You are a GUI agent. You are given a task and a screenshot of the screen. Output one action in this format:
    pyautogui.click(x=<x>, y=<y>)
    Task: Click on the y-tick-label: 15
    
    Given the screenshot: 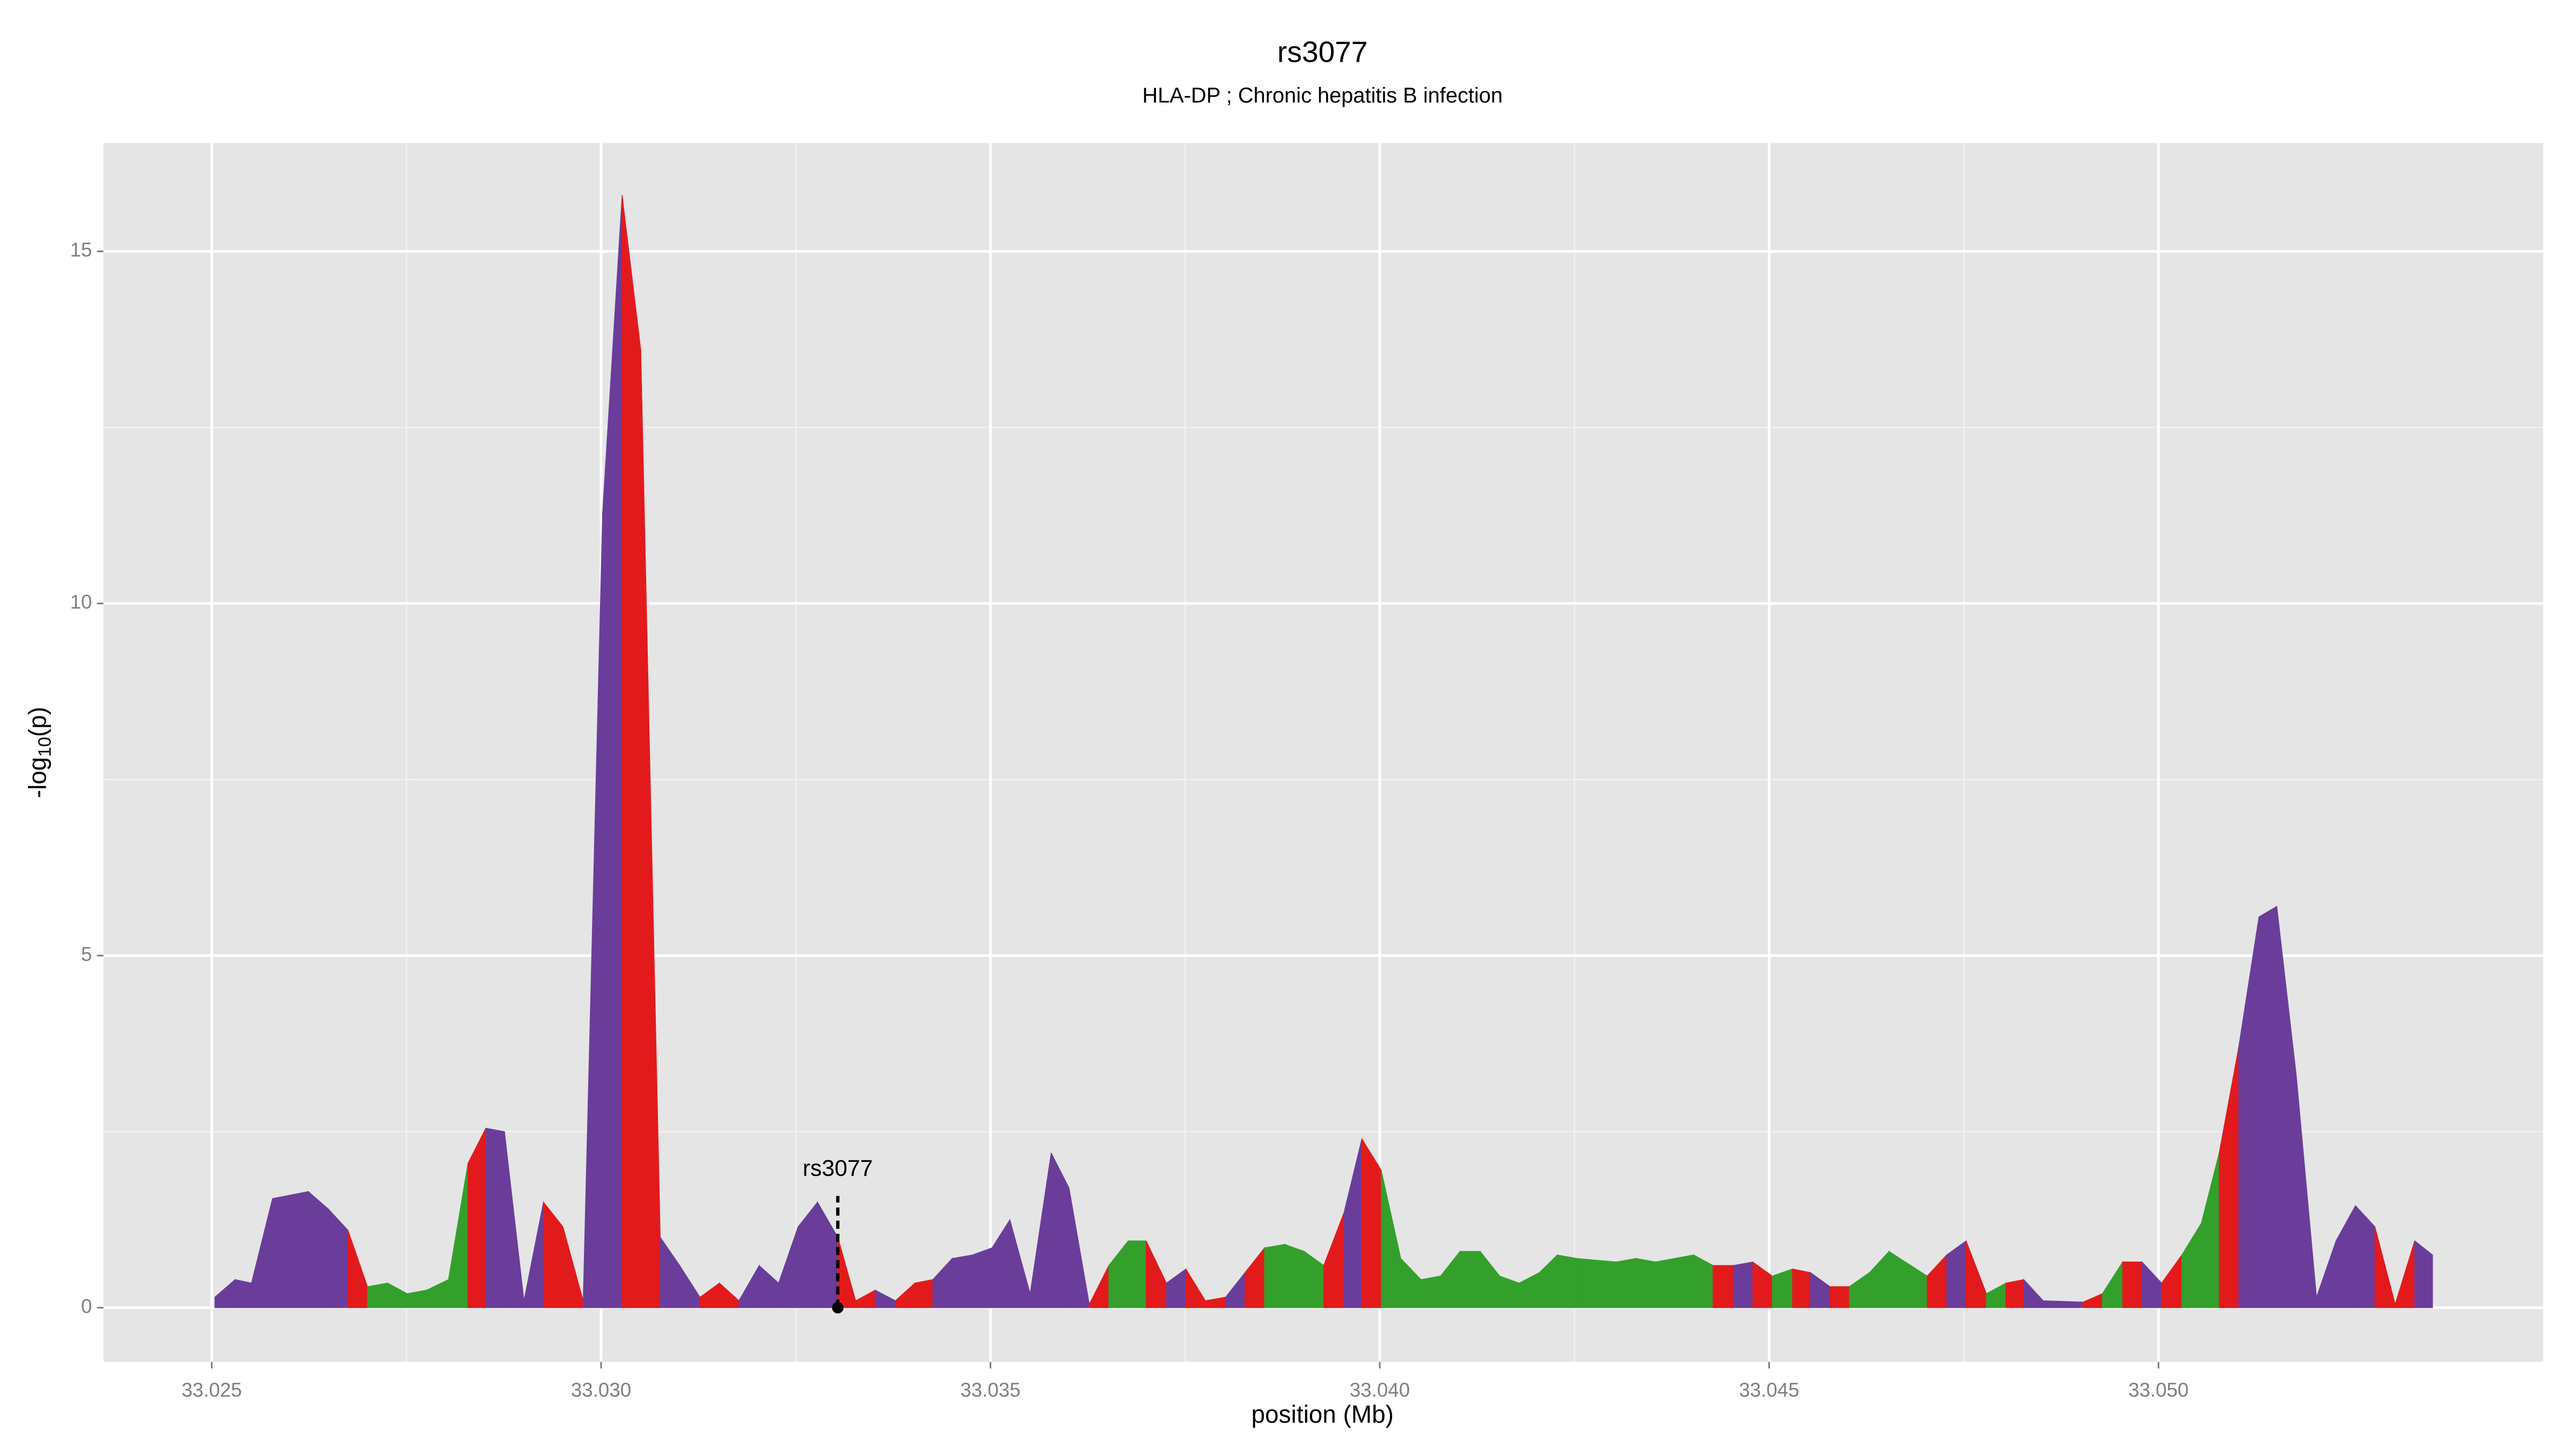 What is the action you would take?
    pyautogui.click(x=81, y=250)
    